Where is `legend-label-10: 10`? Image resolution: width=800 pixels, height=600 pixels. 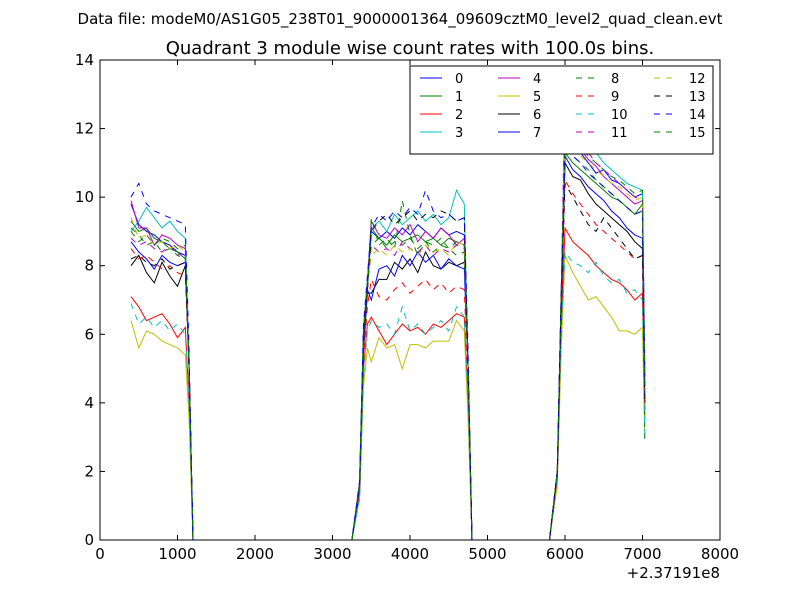 legend-label-10: 10 is located at coordinates (619, 115).